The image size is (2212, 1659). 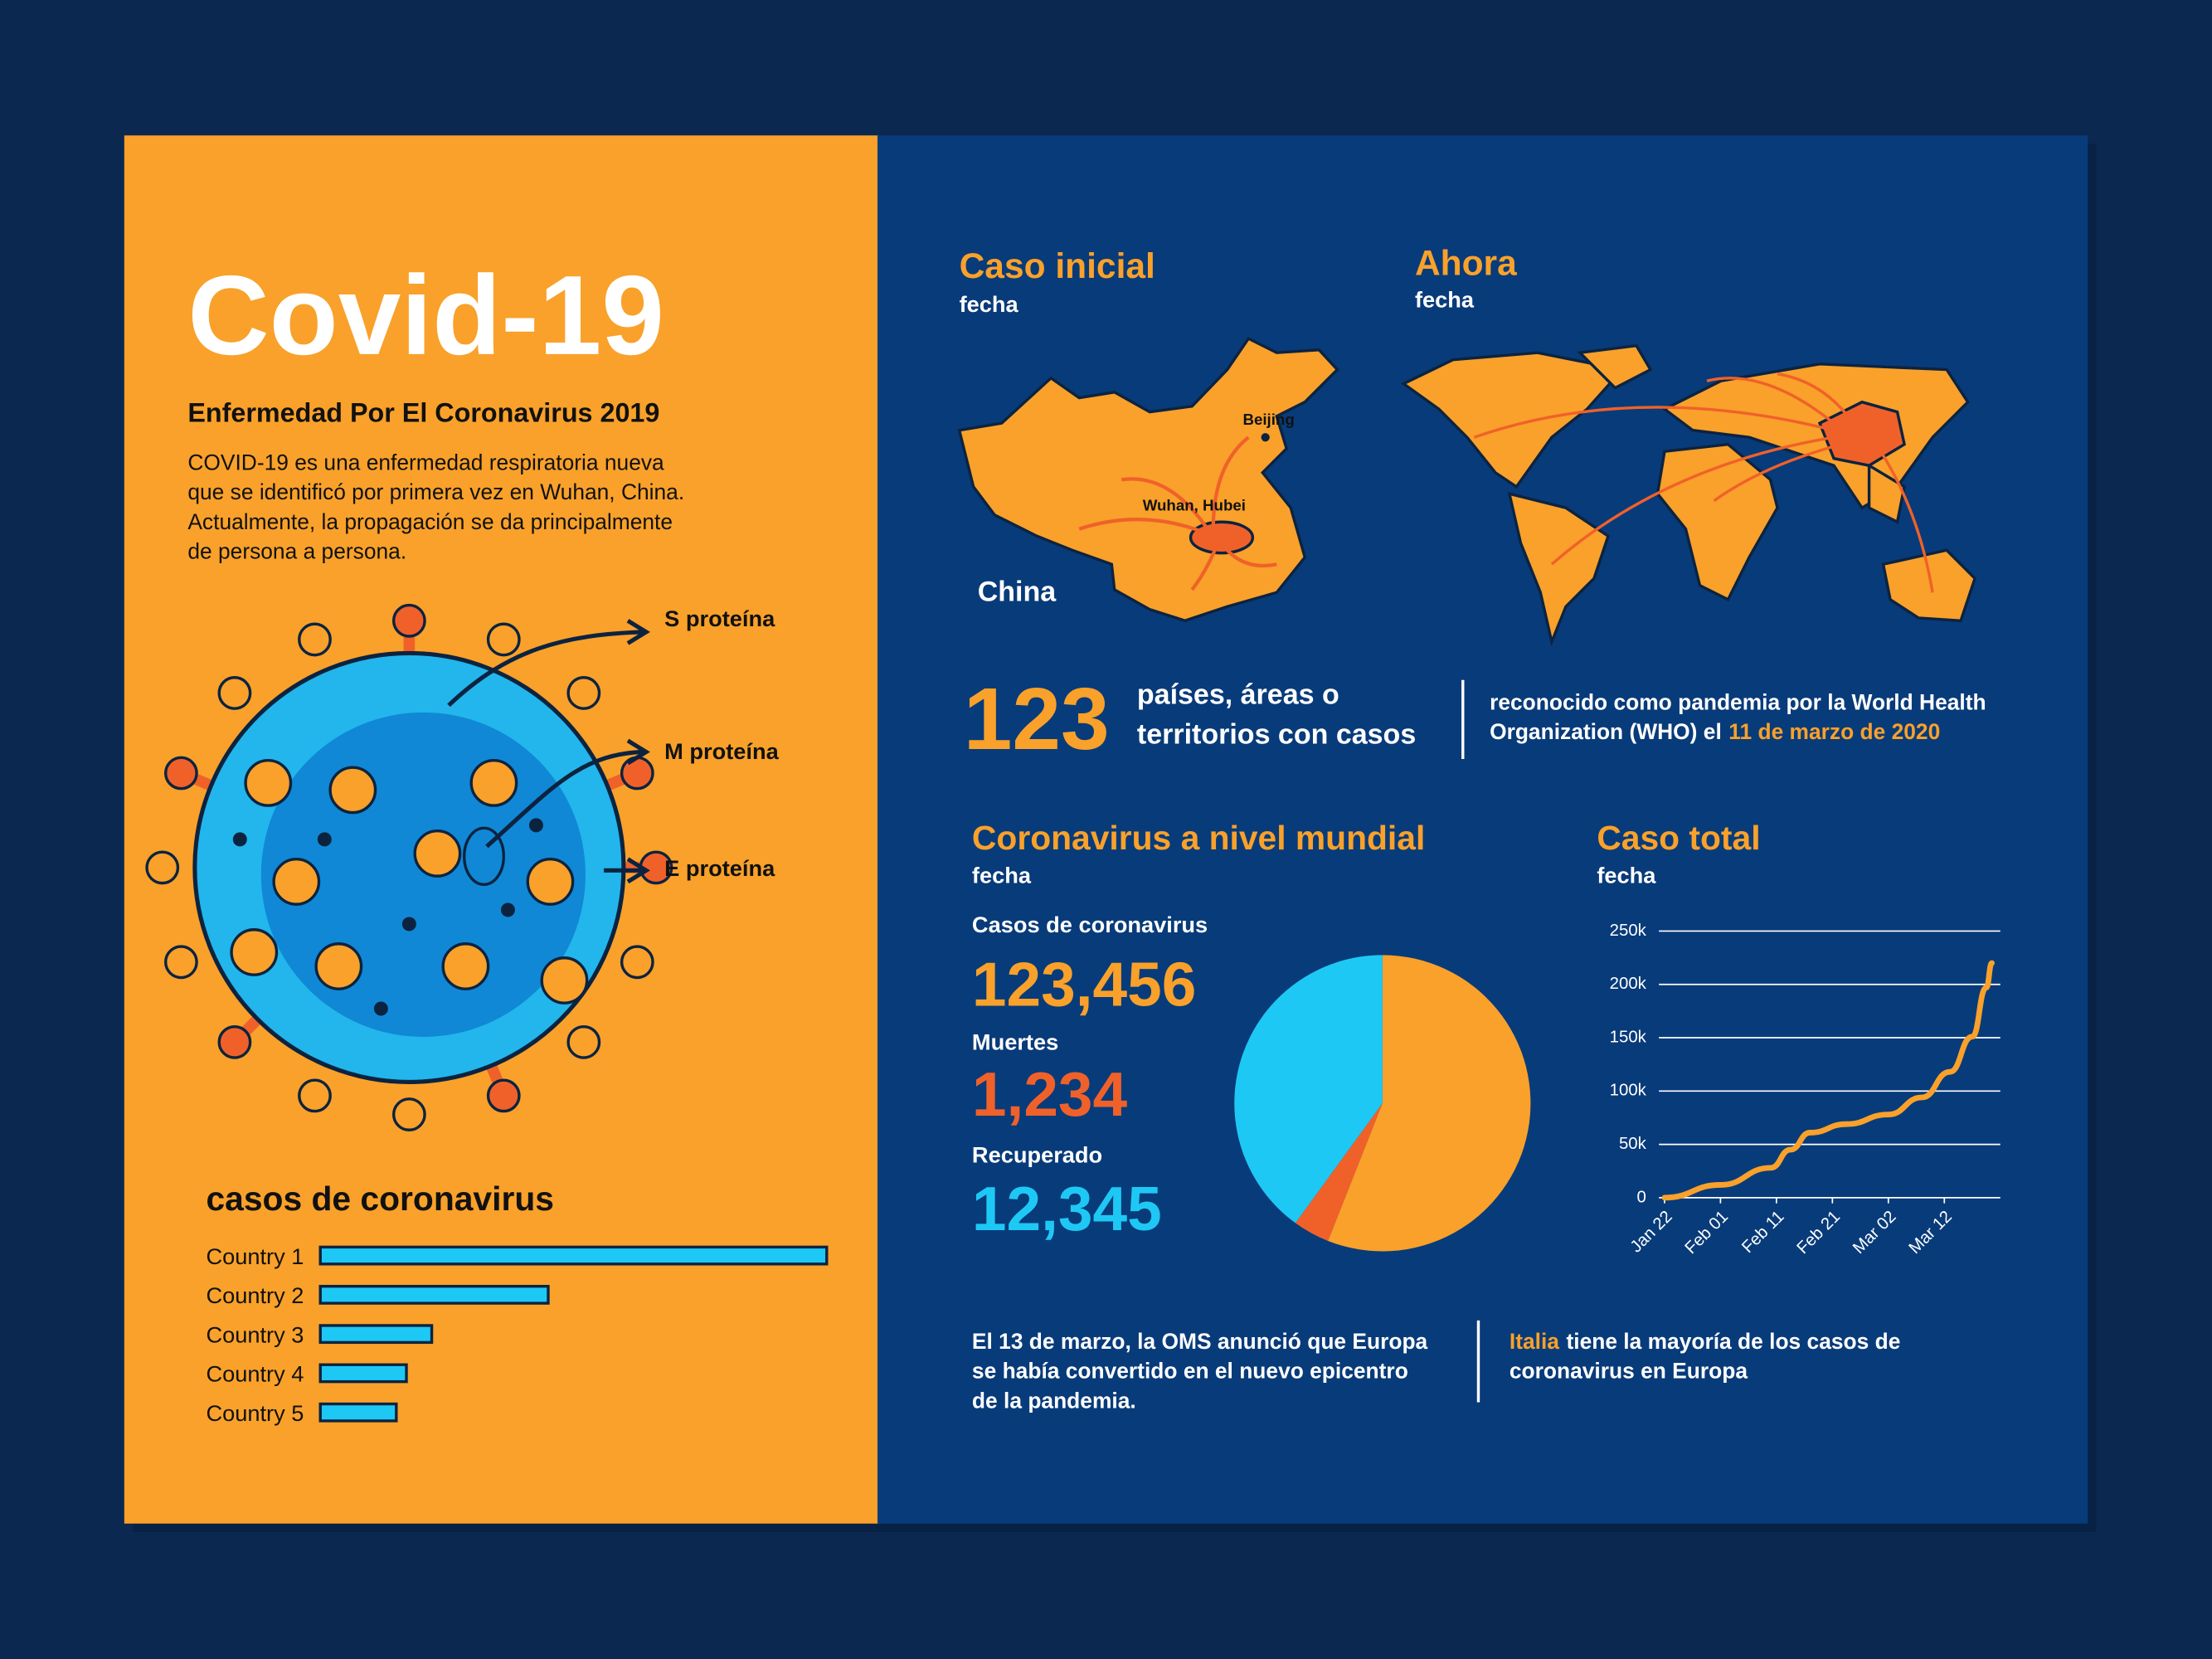 What do you see at coordinates (1037, 719) in the screenshot?
I see `country-count: 123` at bounding box center [1037, 719].